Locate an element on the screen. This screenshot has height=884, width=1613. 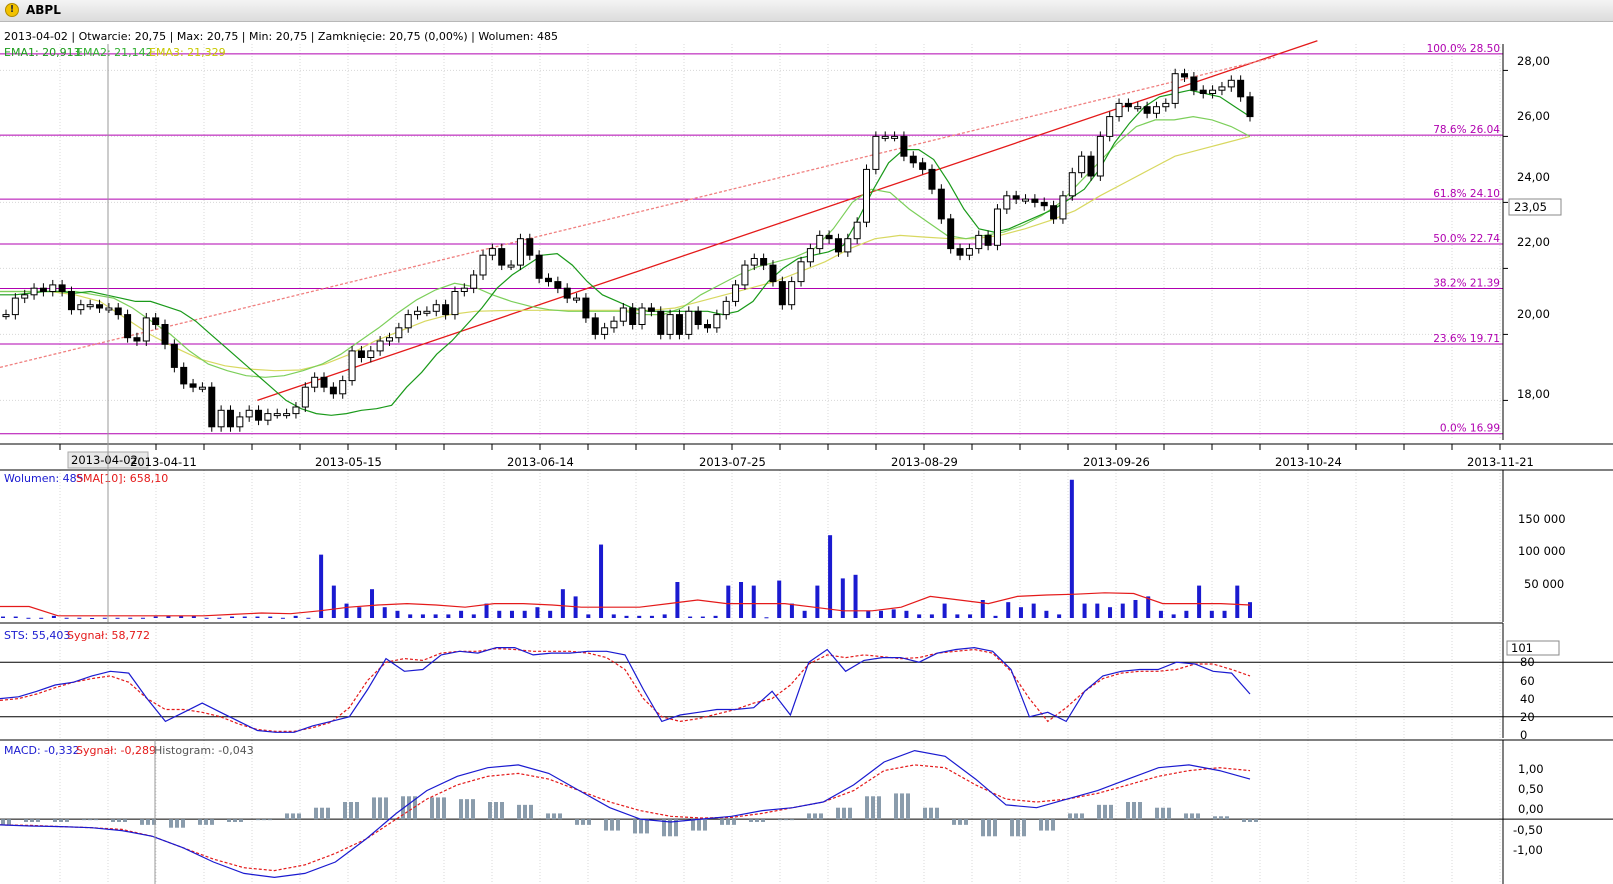
y-tick-label: 20 is located at coordinates (1527, 717).